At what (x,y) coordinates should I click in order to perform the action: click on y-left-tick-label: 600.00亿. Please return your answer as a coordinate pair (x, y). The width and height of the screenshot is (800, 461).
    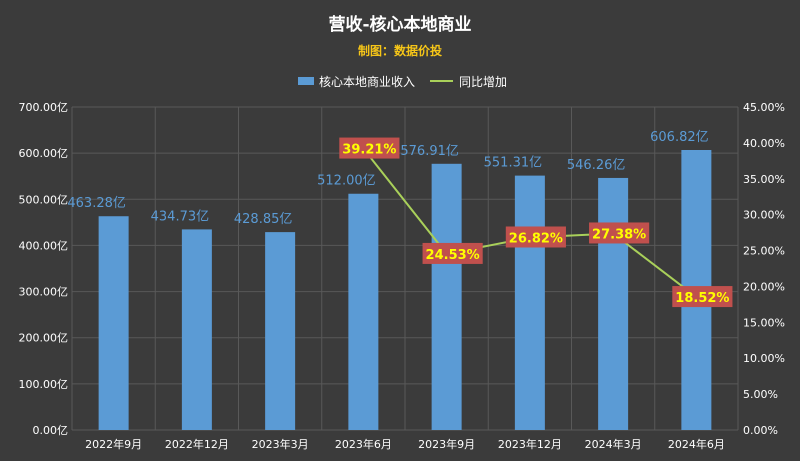
    Looking at the image, I should click on (44, 153).